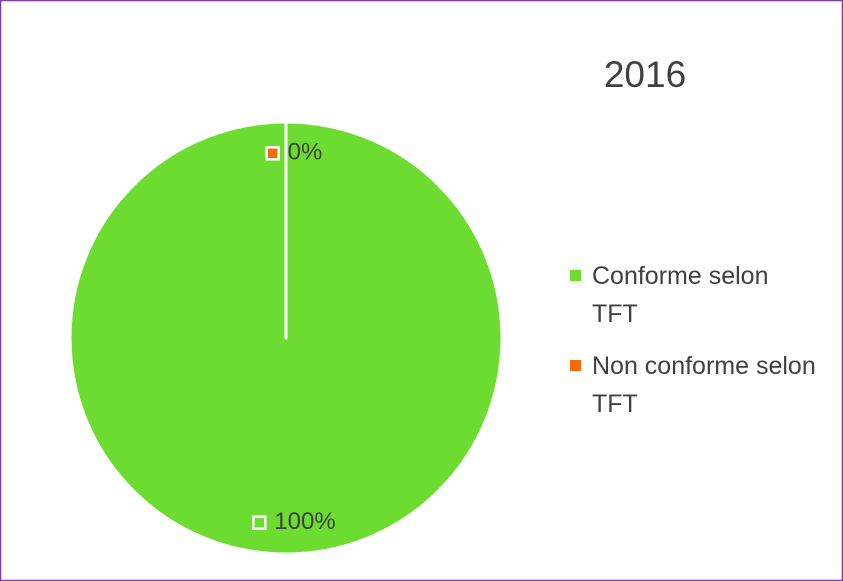  What do you see at coordinates (704, 385) in the screenshot?
I see `legend-label: Non conforme selon TFT` at bounding box center [704, 385].